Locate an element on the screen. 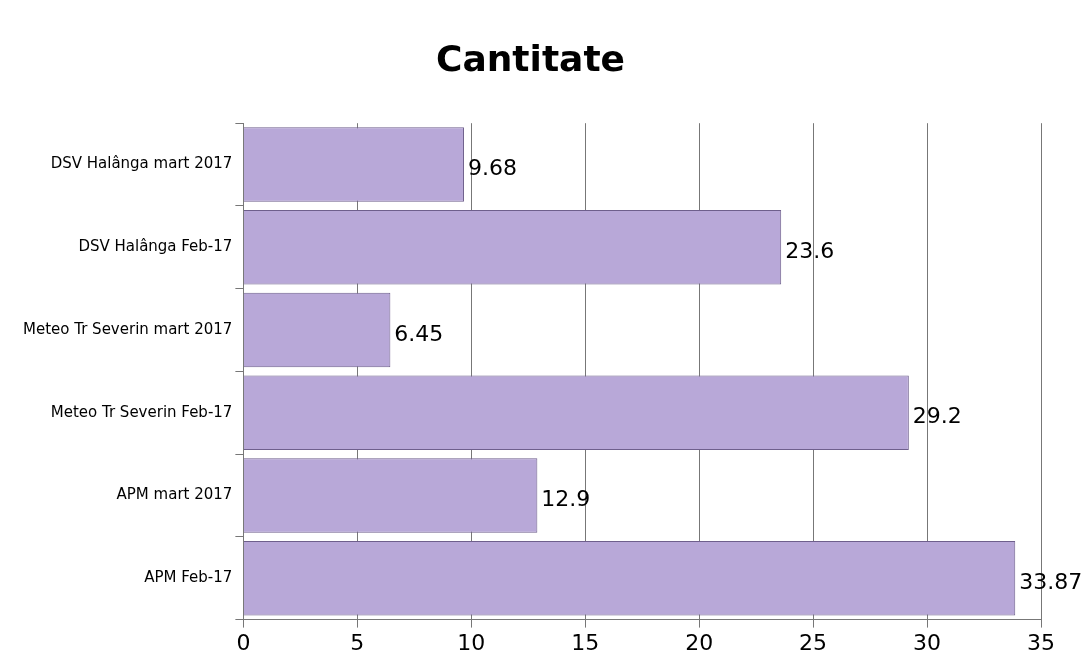 The width and height of the screenshot is (1091, 670). chart-title: Cantitate is located at coordinates (530, 58).